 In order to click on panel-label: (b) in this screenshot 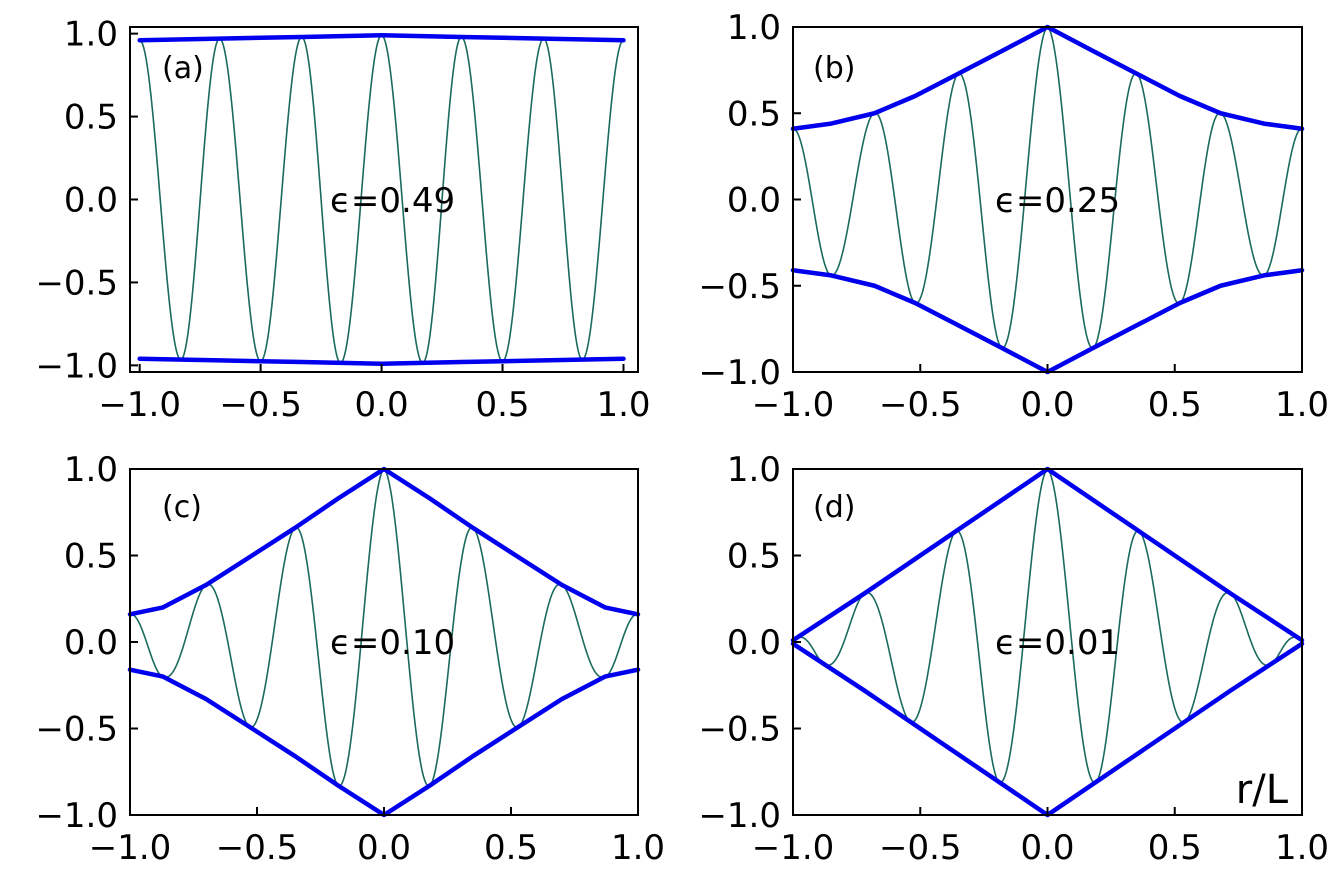, I will do `click(834, 68)`.